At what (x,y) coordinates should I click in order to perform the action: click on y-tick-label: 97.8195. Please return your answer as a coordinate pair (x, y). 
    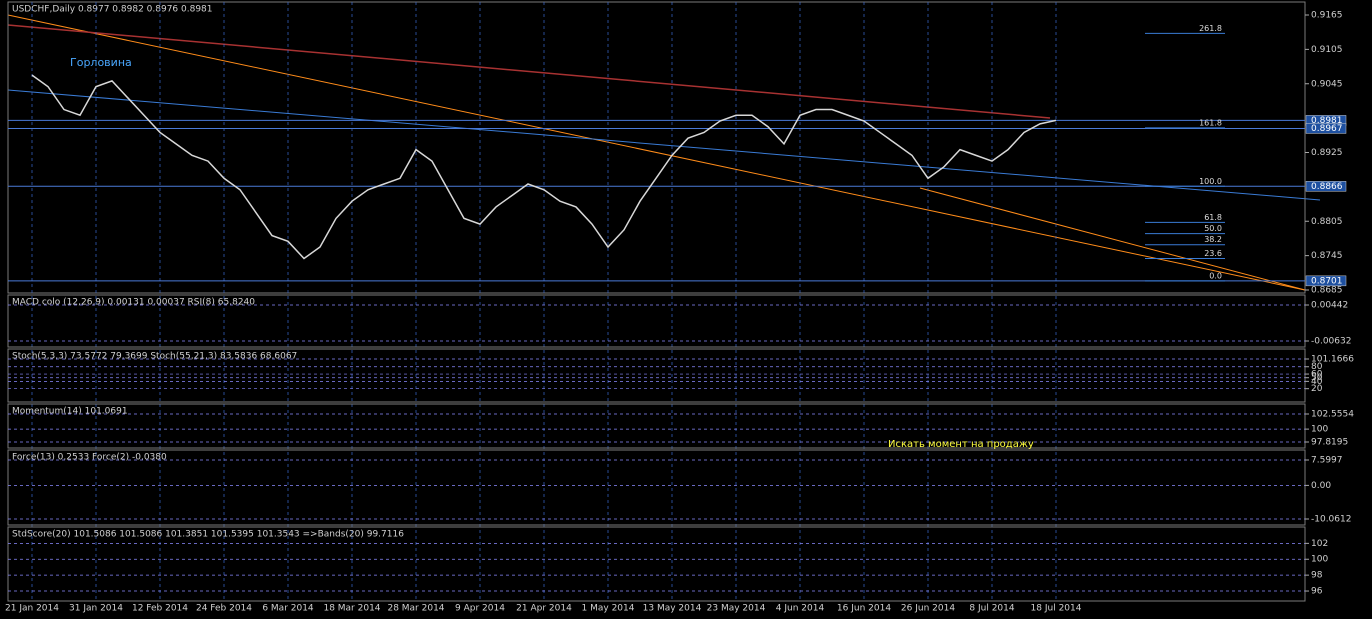
    Looking at the image, I should click on (1329, 443).